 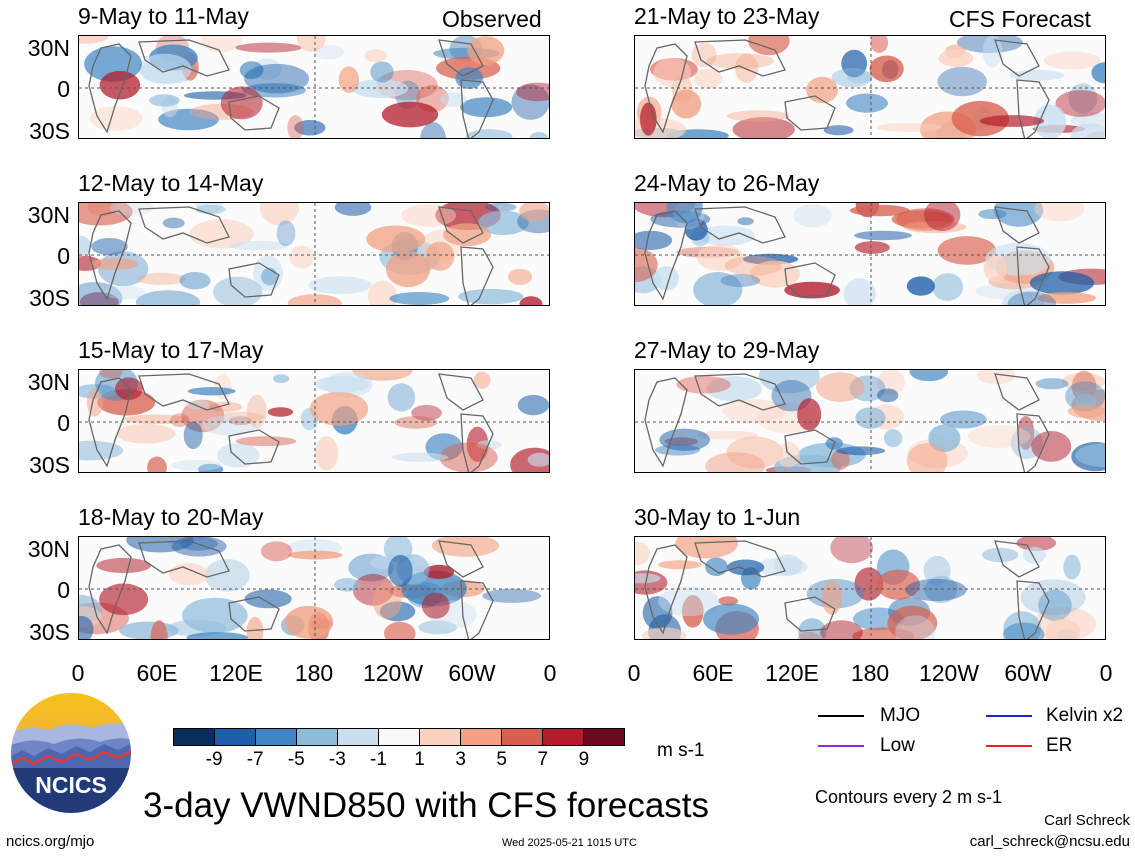 What do you see at coordinates (841, 716) in the screenshot?
I see `legend-mjo-line` at bounding box center [841, 716].